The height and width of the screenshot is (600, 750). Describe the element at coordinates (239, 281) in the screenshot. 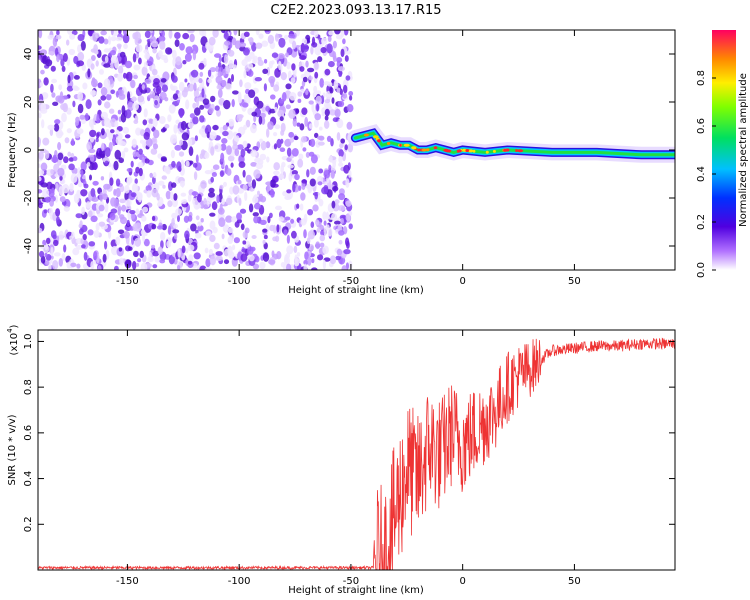

I see `x-tick-label: -100` at that location.